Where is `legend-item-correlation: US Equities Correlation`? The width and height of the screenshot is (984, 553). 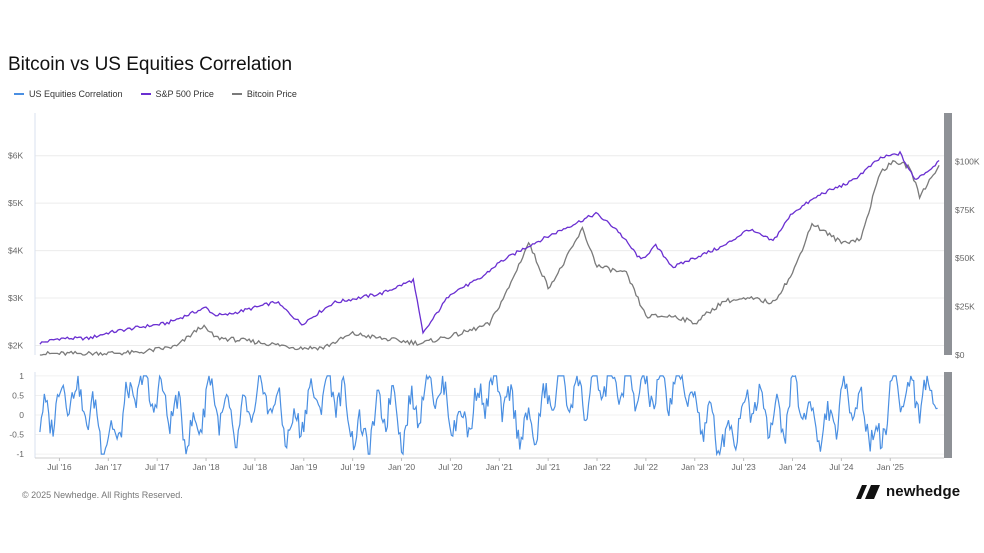
legend-item-correlation: US Equities Correlation is located at coordinates (68, 94).